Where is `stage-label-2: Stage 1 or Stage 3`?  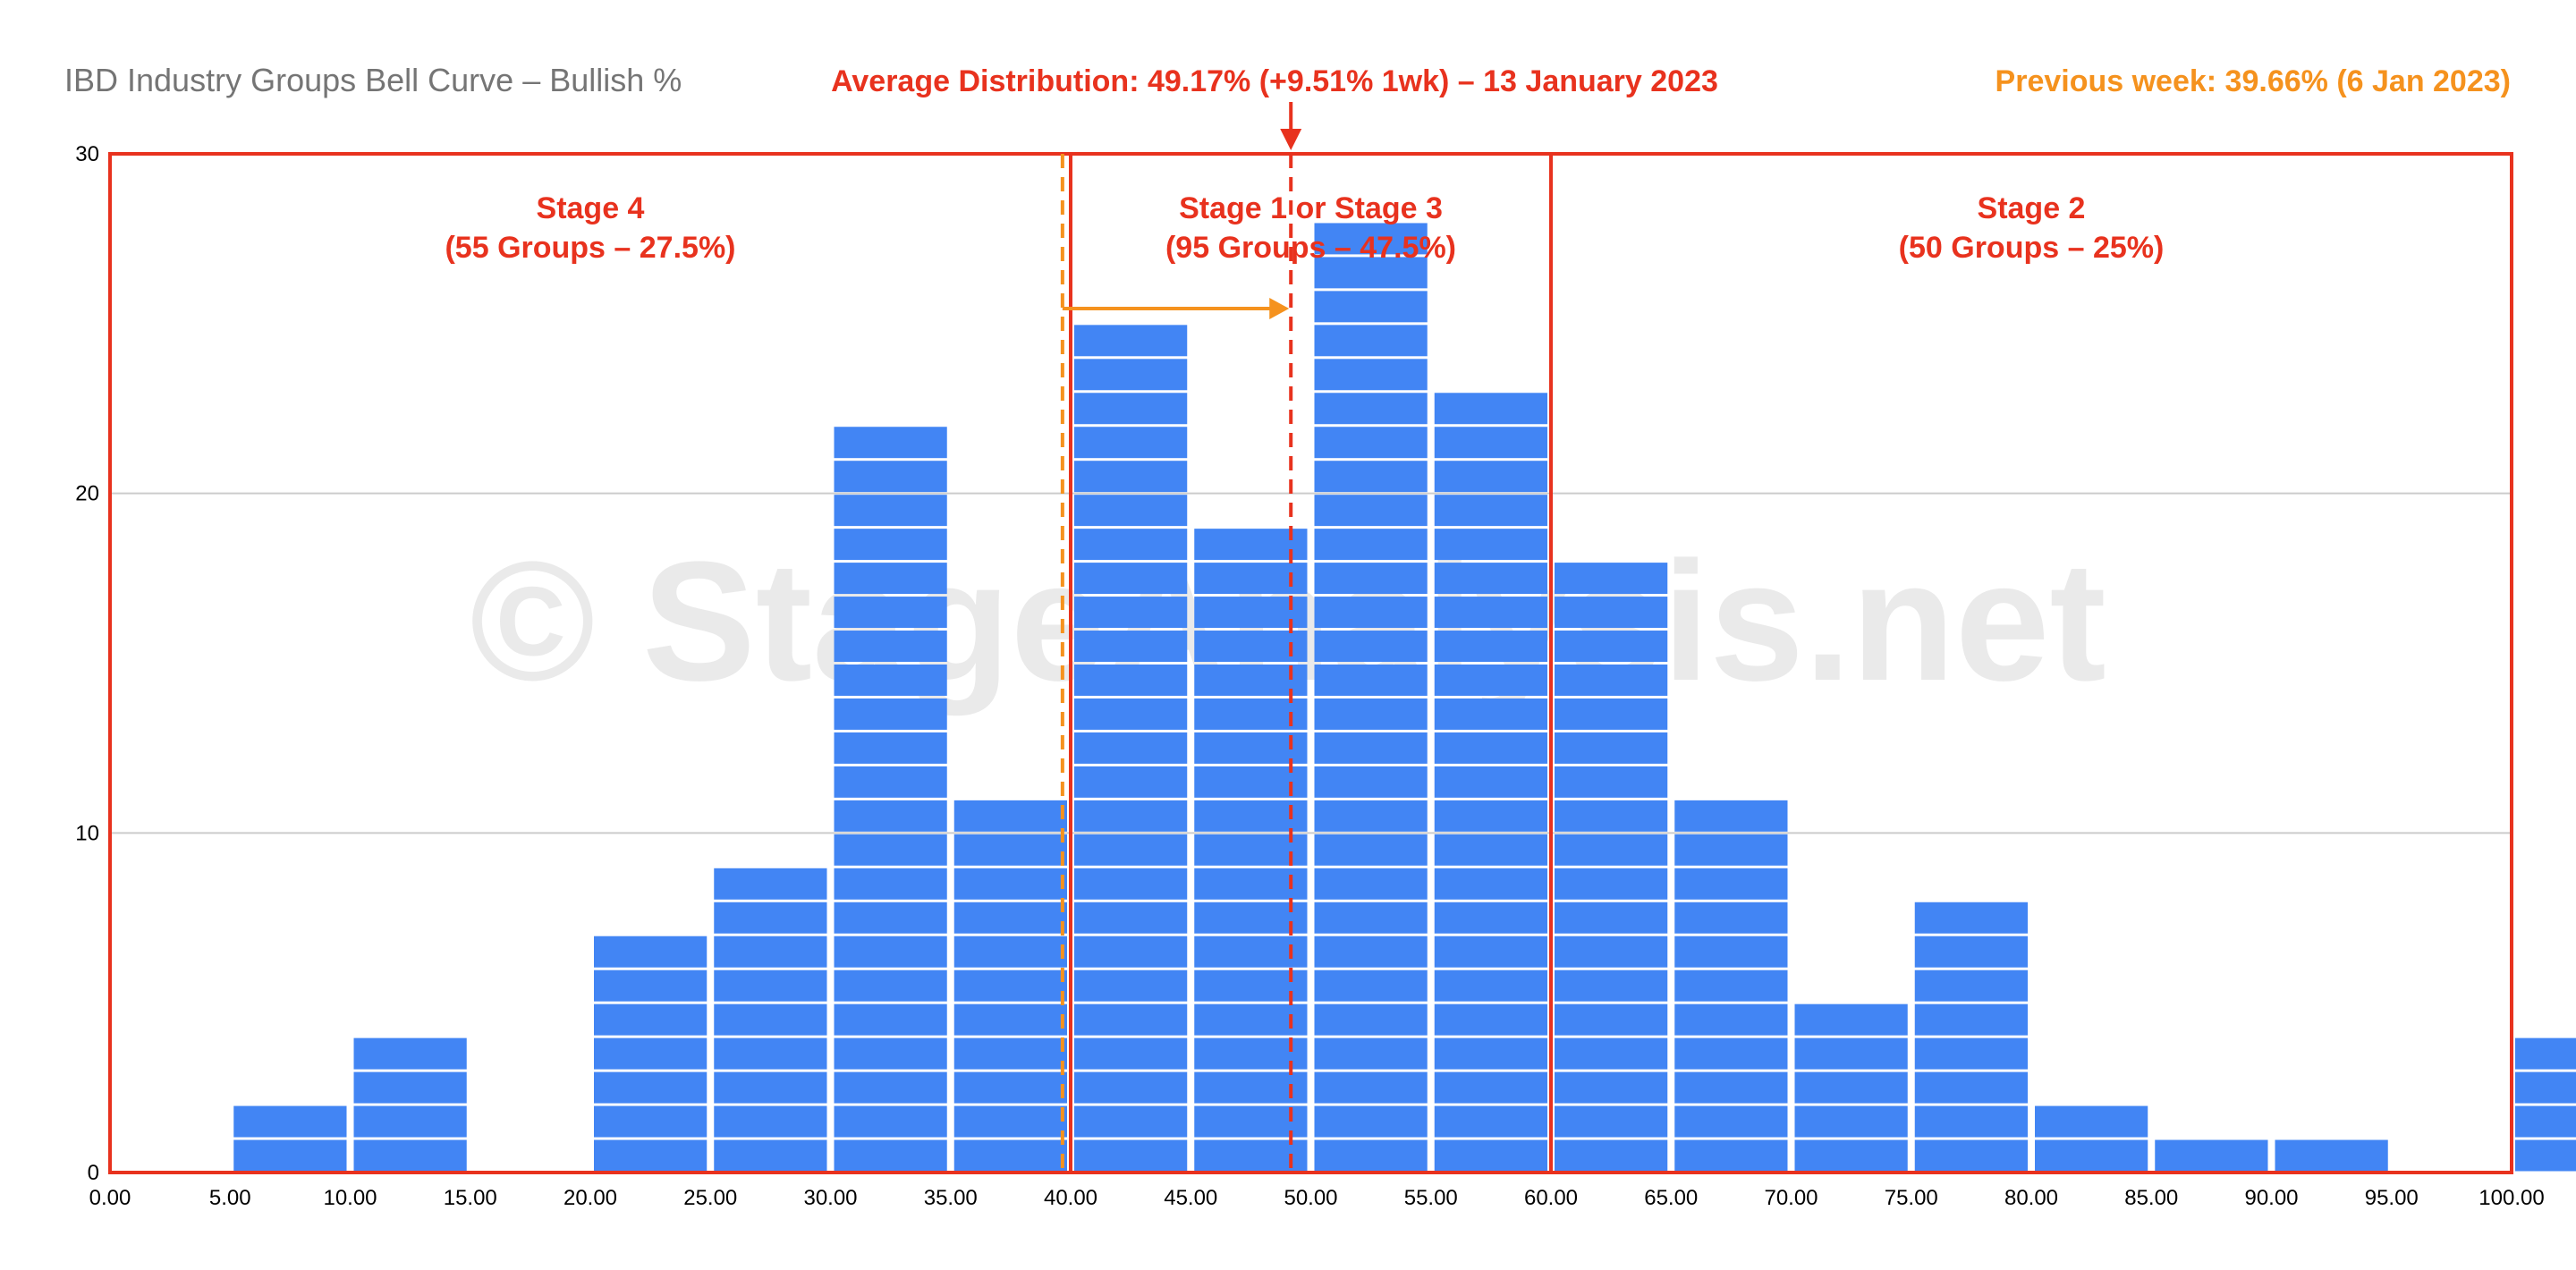
stage-label-2: Stage 1 or Stage 3 is located at coordinates (1311, 208).